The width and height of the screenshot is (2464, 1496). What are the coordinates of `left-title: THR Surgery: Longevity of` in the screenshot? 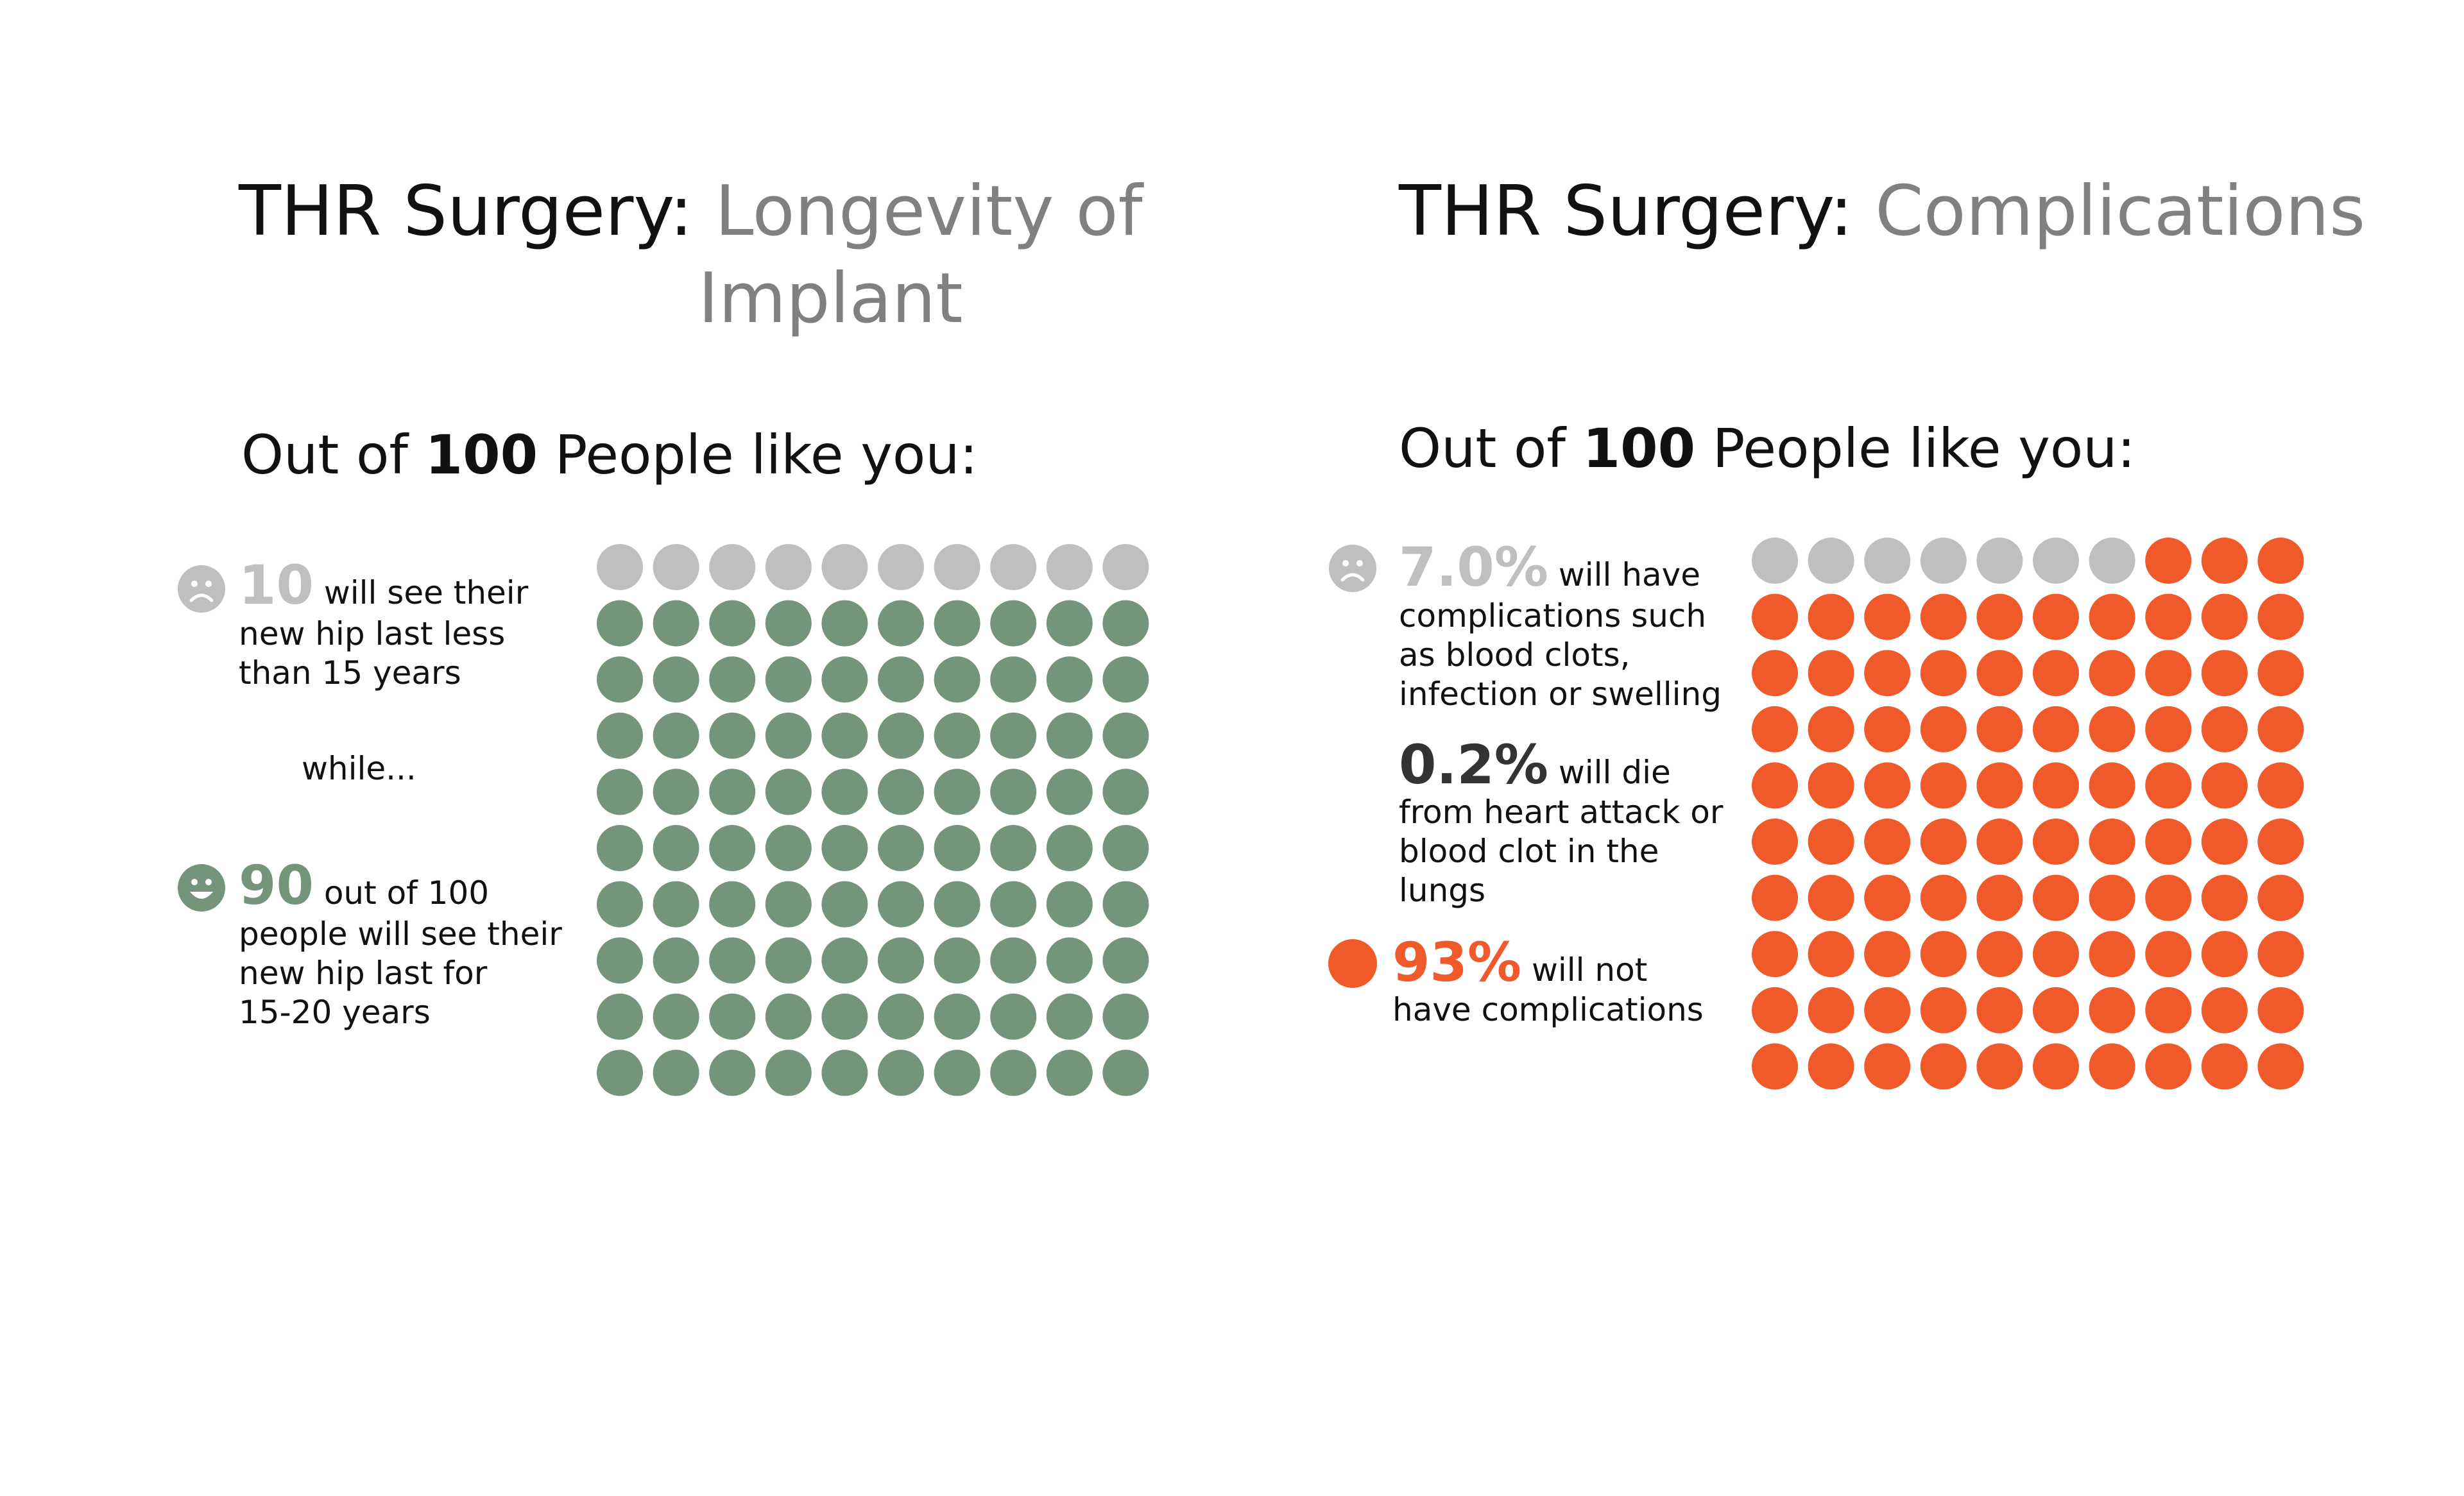 It's located at (691, 211).